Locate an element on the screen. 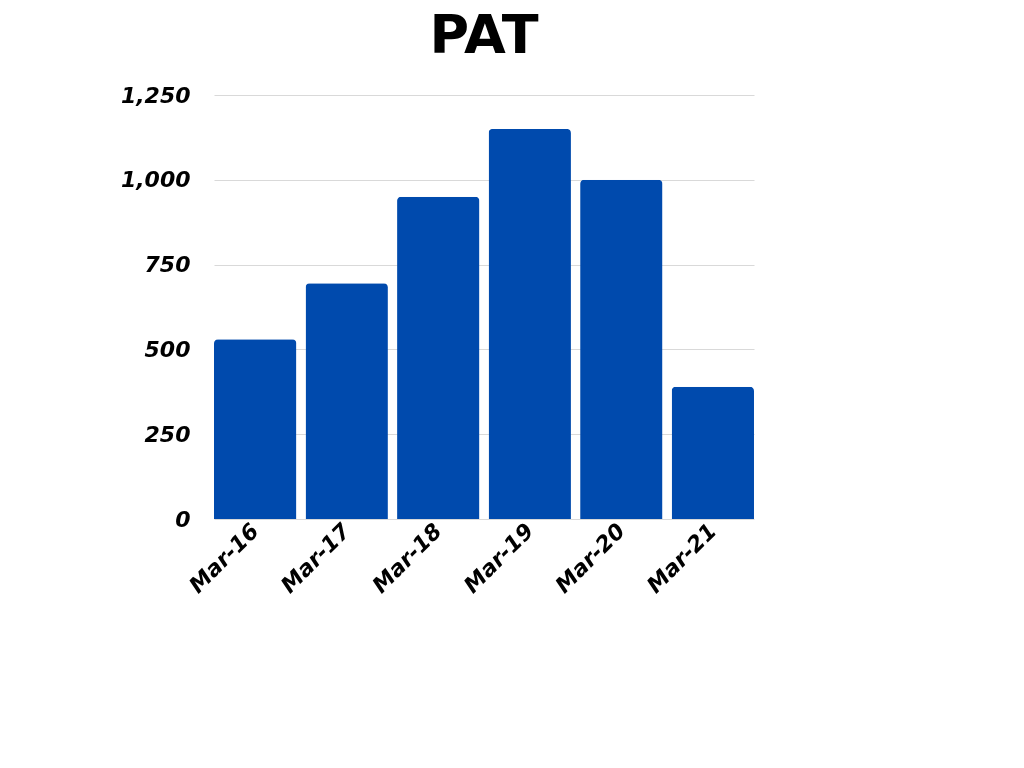  y-tick-label: 250 is located at coordinates (167, 434).